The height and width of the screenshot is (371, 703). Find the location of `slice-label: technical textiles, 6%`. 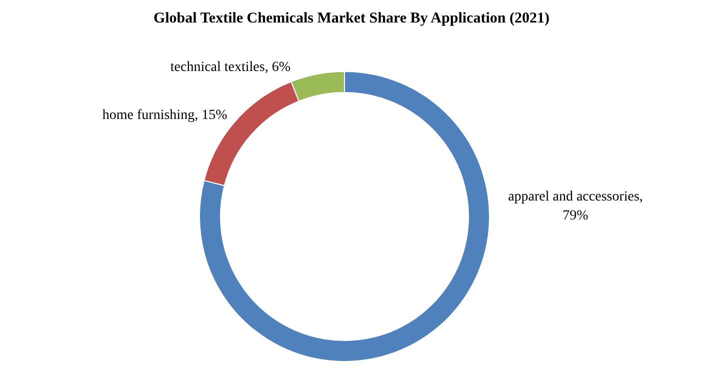

slice-label: technical textiles, 6% is located at coordinates (230, 67).